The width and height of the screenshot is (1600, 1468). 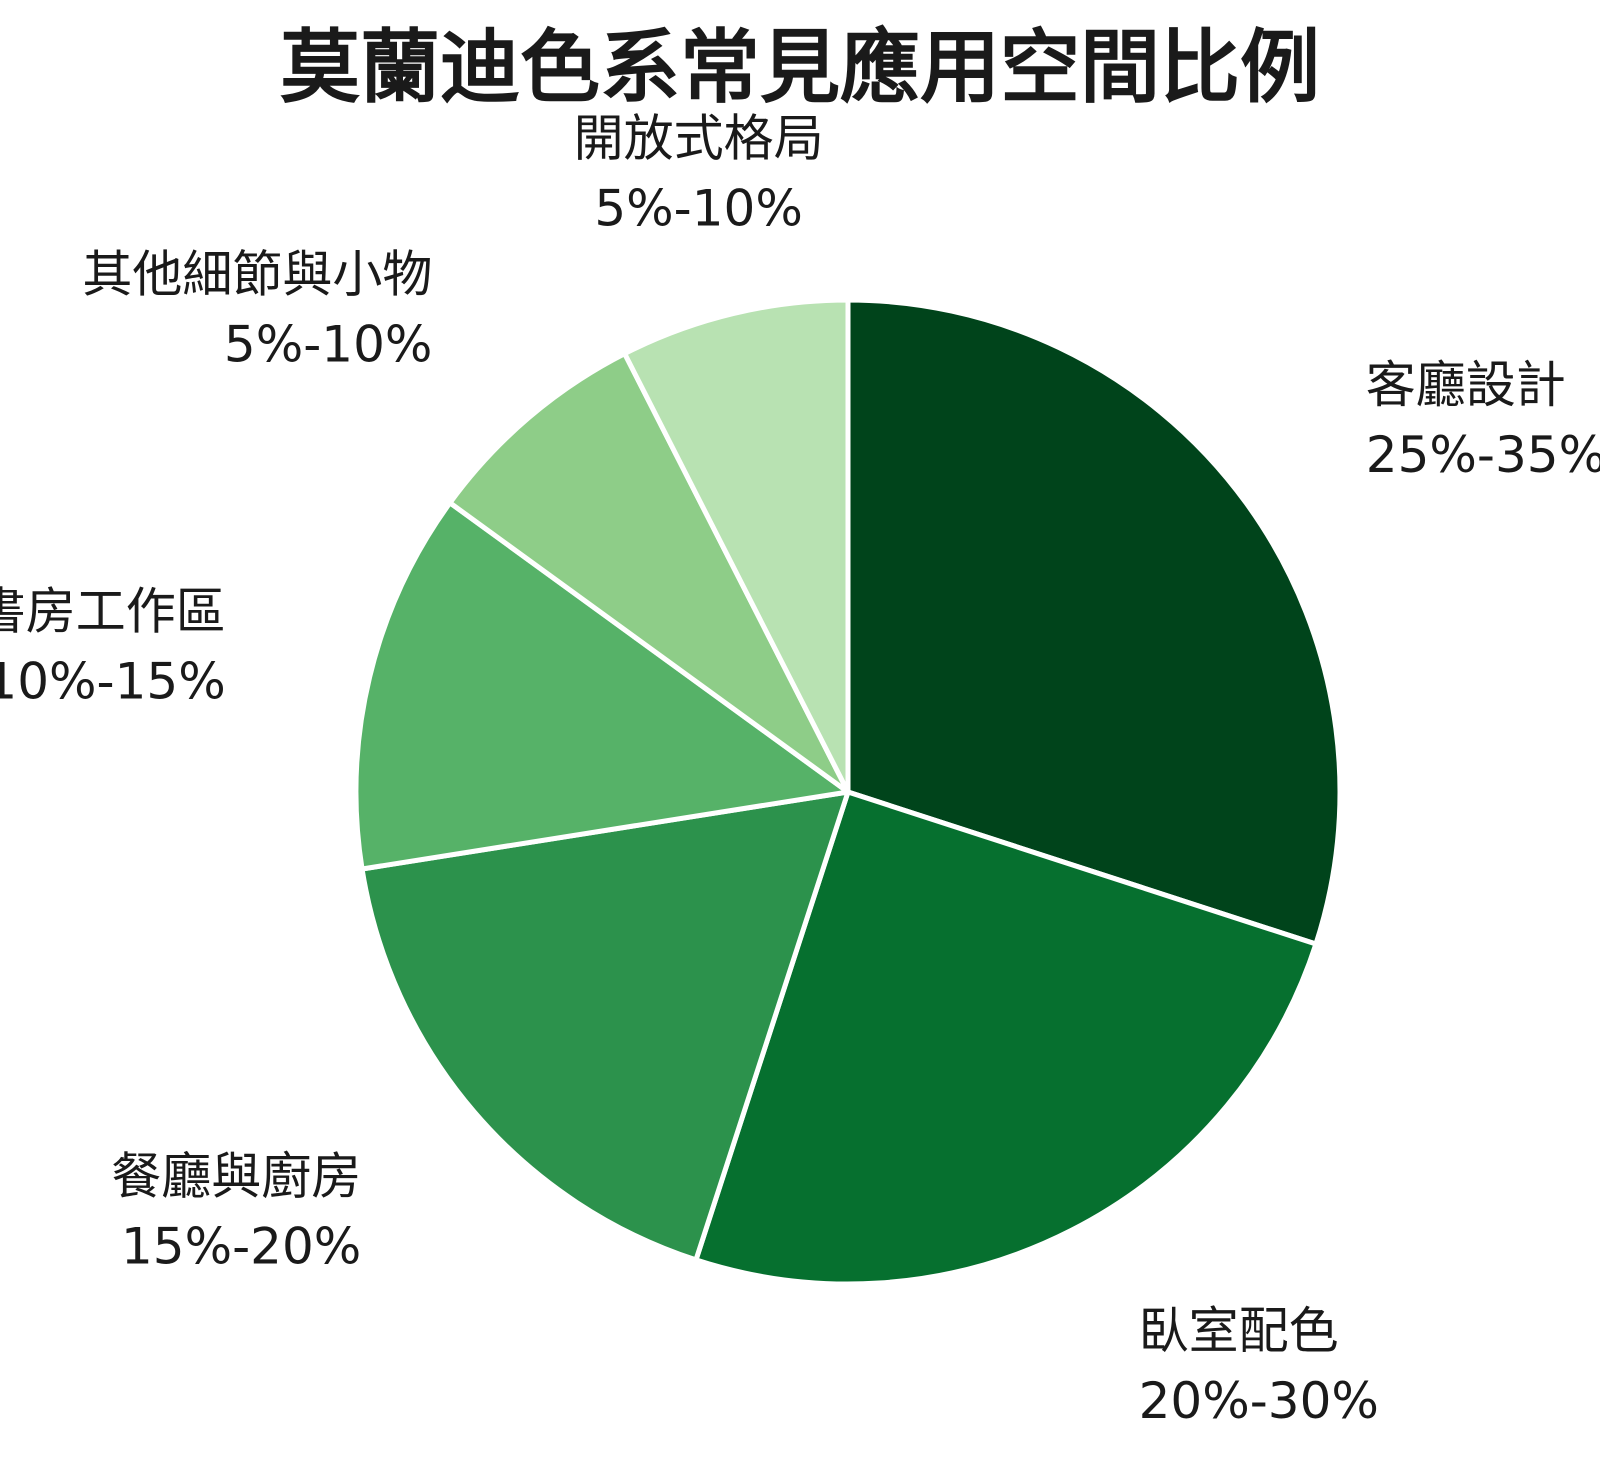 What do you see at coordinates (328, 344) in the screenshot?
I see `slice-label-range-5: 5%-10%` at bounding box center [328, 344].